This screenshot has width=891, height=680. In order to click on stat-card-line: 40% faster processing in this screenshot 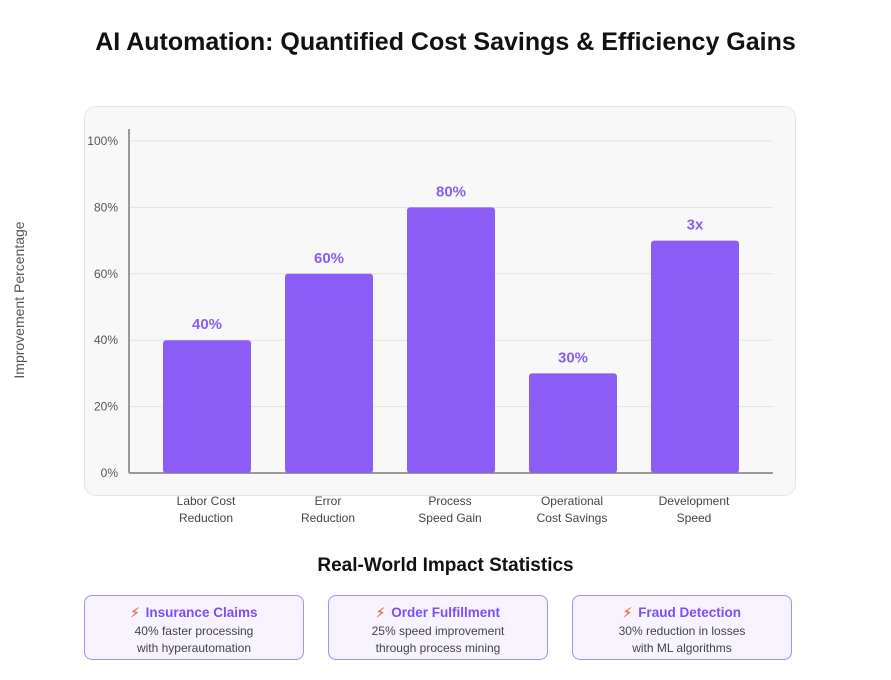, I will do `click(194, 631)`.